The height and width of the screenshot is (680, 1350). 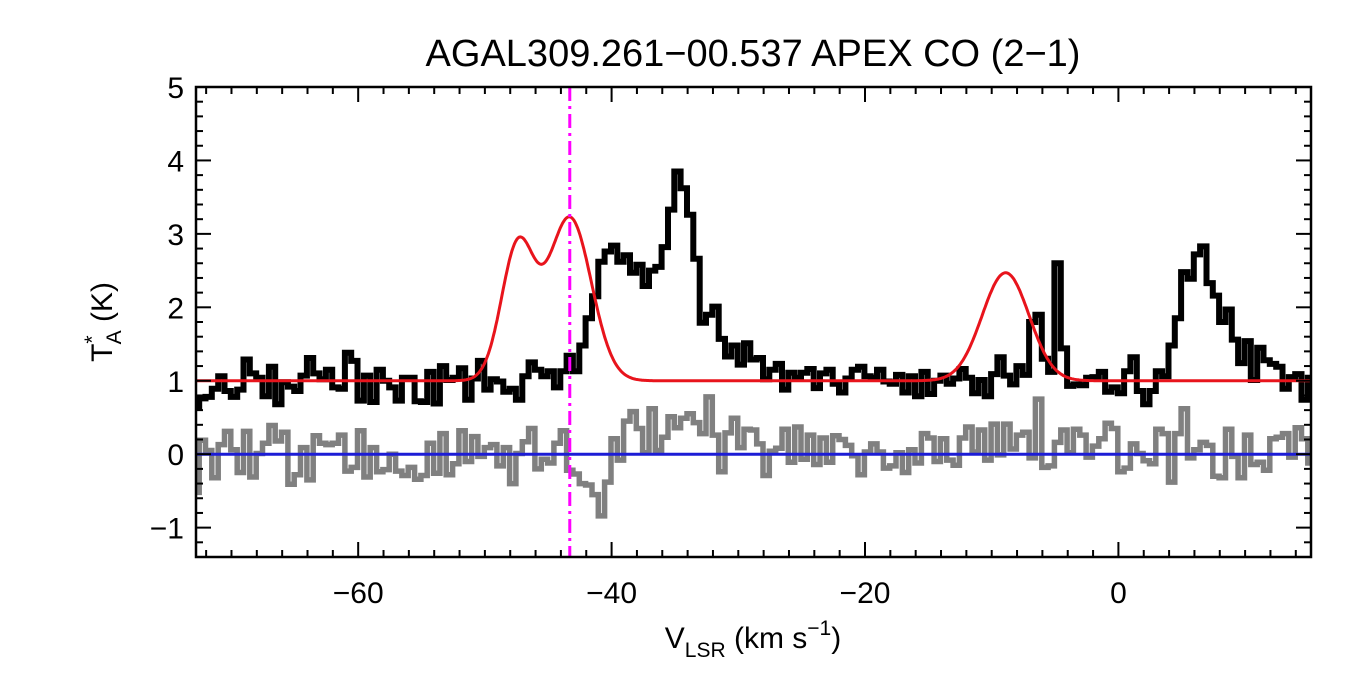 What do you see at coordinates (865, 593) in the screenshot?
I see `x-tick-label: −20` at bounding box center [865, 593].